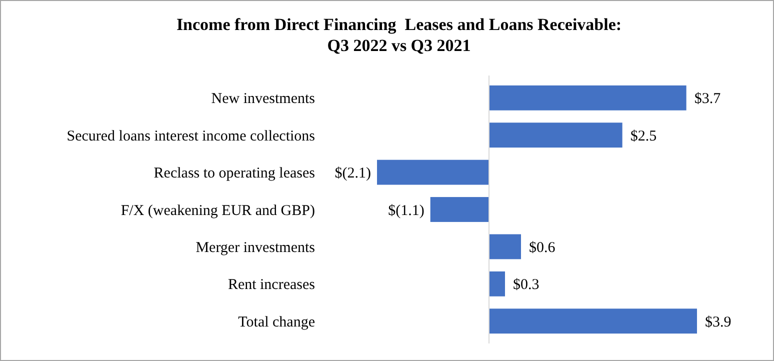 This screenshot has width=774, height=361. What do you see at coordinates (406, 210) in the screenshot?
I see `data-label: $(1.1)` at bounding box center [406, 210].